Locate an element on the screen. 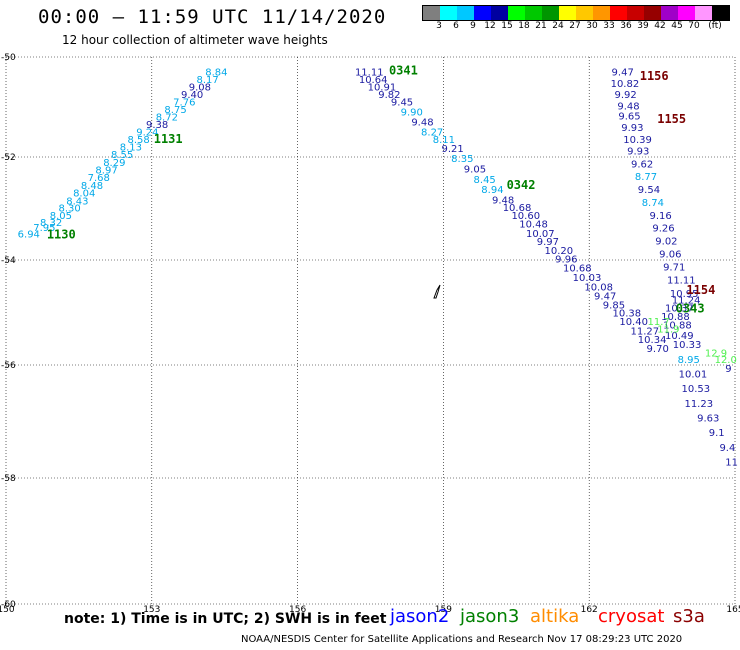 Image resolution: width=740 pixels, height=650 pixels. y-tick-label: -50 is located at coordinates (8, 58).